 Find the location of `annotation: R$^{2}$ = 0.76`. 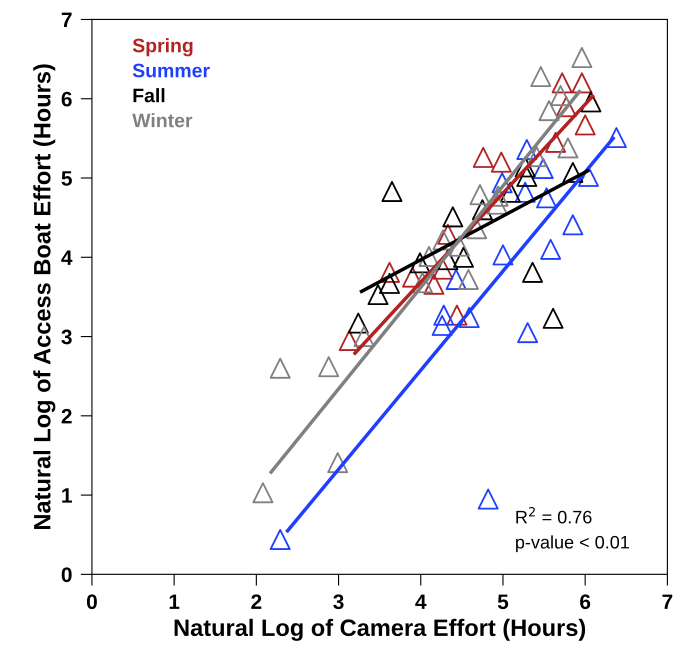

annotation: R$^{2}$ = 0.76 is located at coordinates (554, 515).